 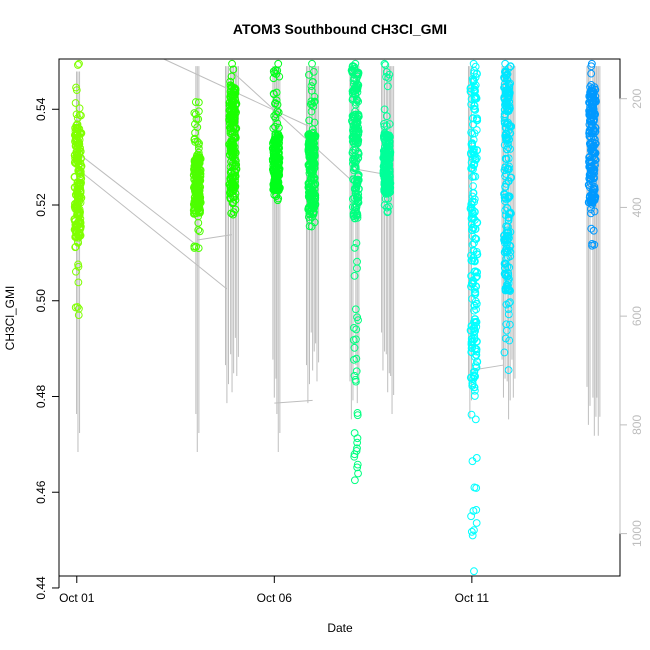 I want to click on y-axis: 0.44 0.46 0.48 0.50 0.52 0.54, so click(x=47, y=348).